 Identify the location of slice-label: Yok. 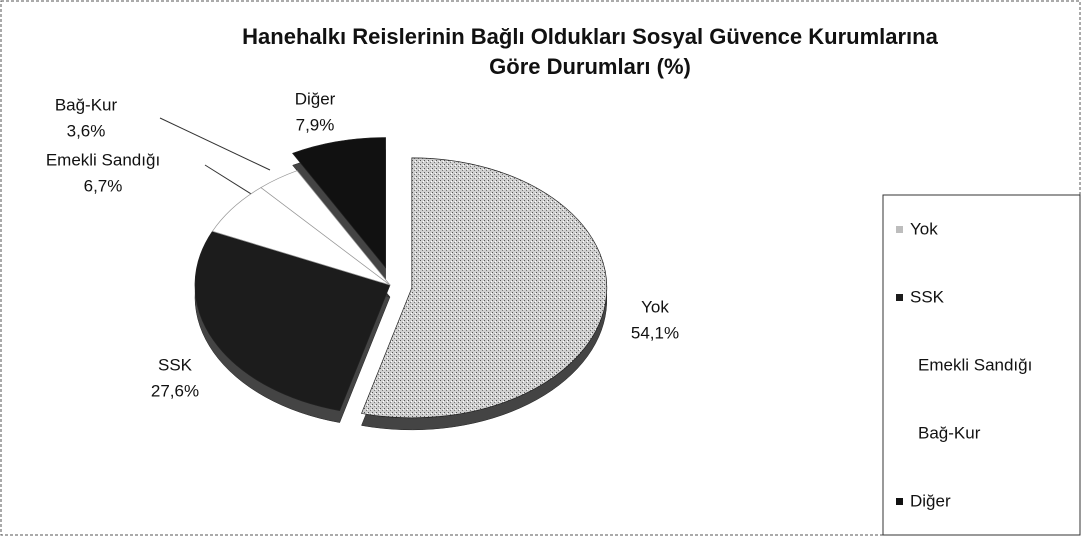
(655, 306).